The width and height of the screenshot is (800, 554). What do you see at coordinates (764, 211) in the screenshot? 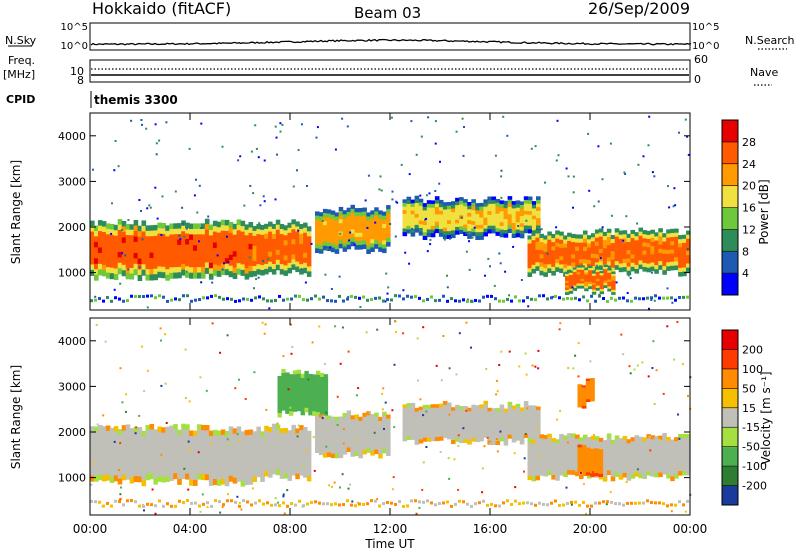
I see `power-colorbar-label: Power [dB]` at bounding box center [764, 211].